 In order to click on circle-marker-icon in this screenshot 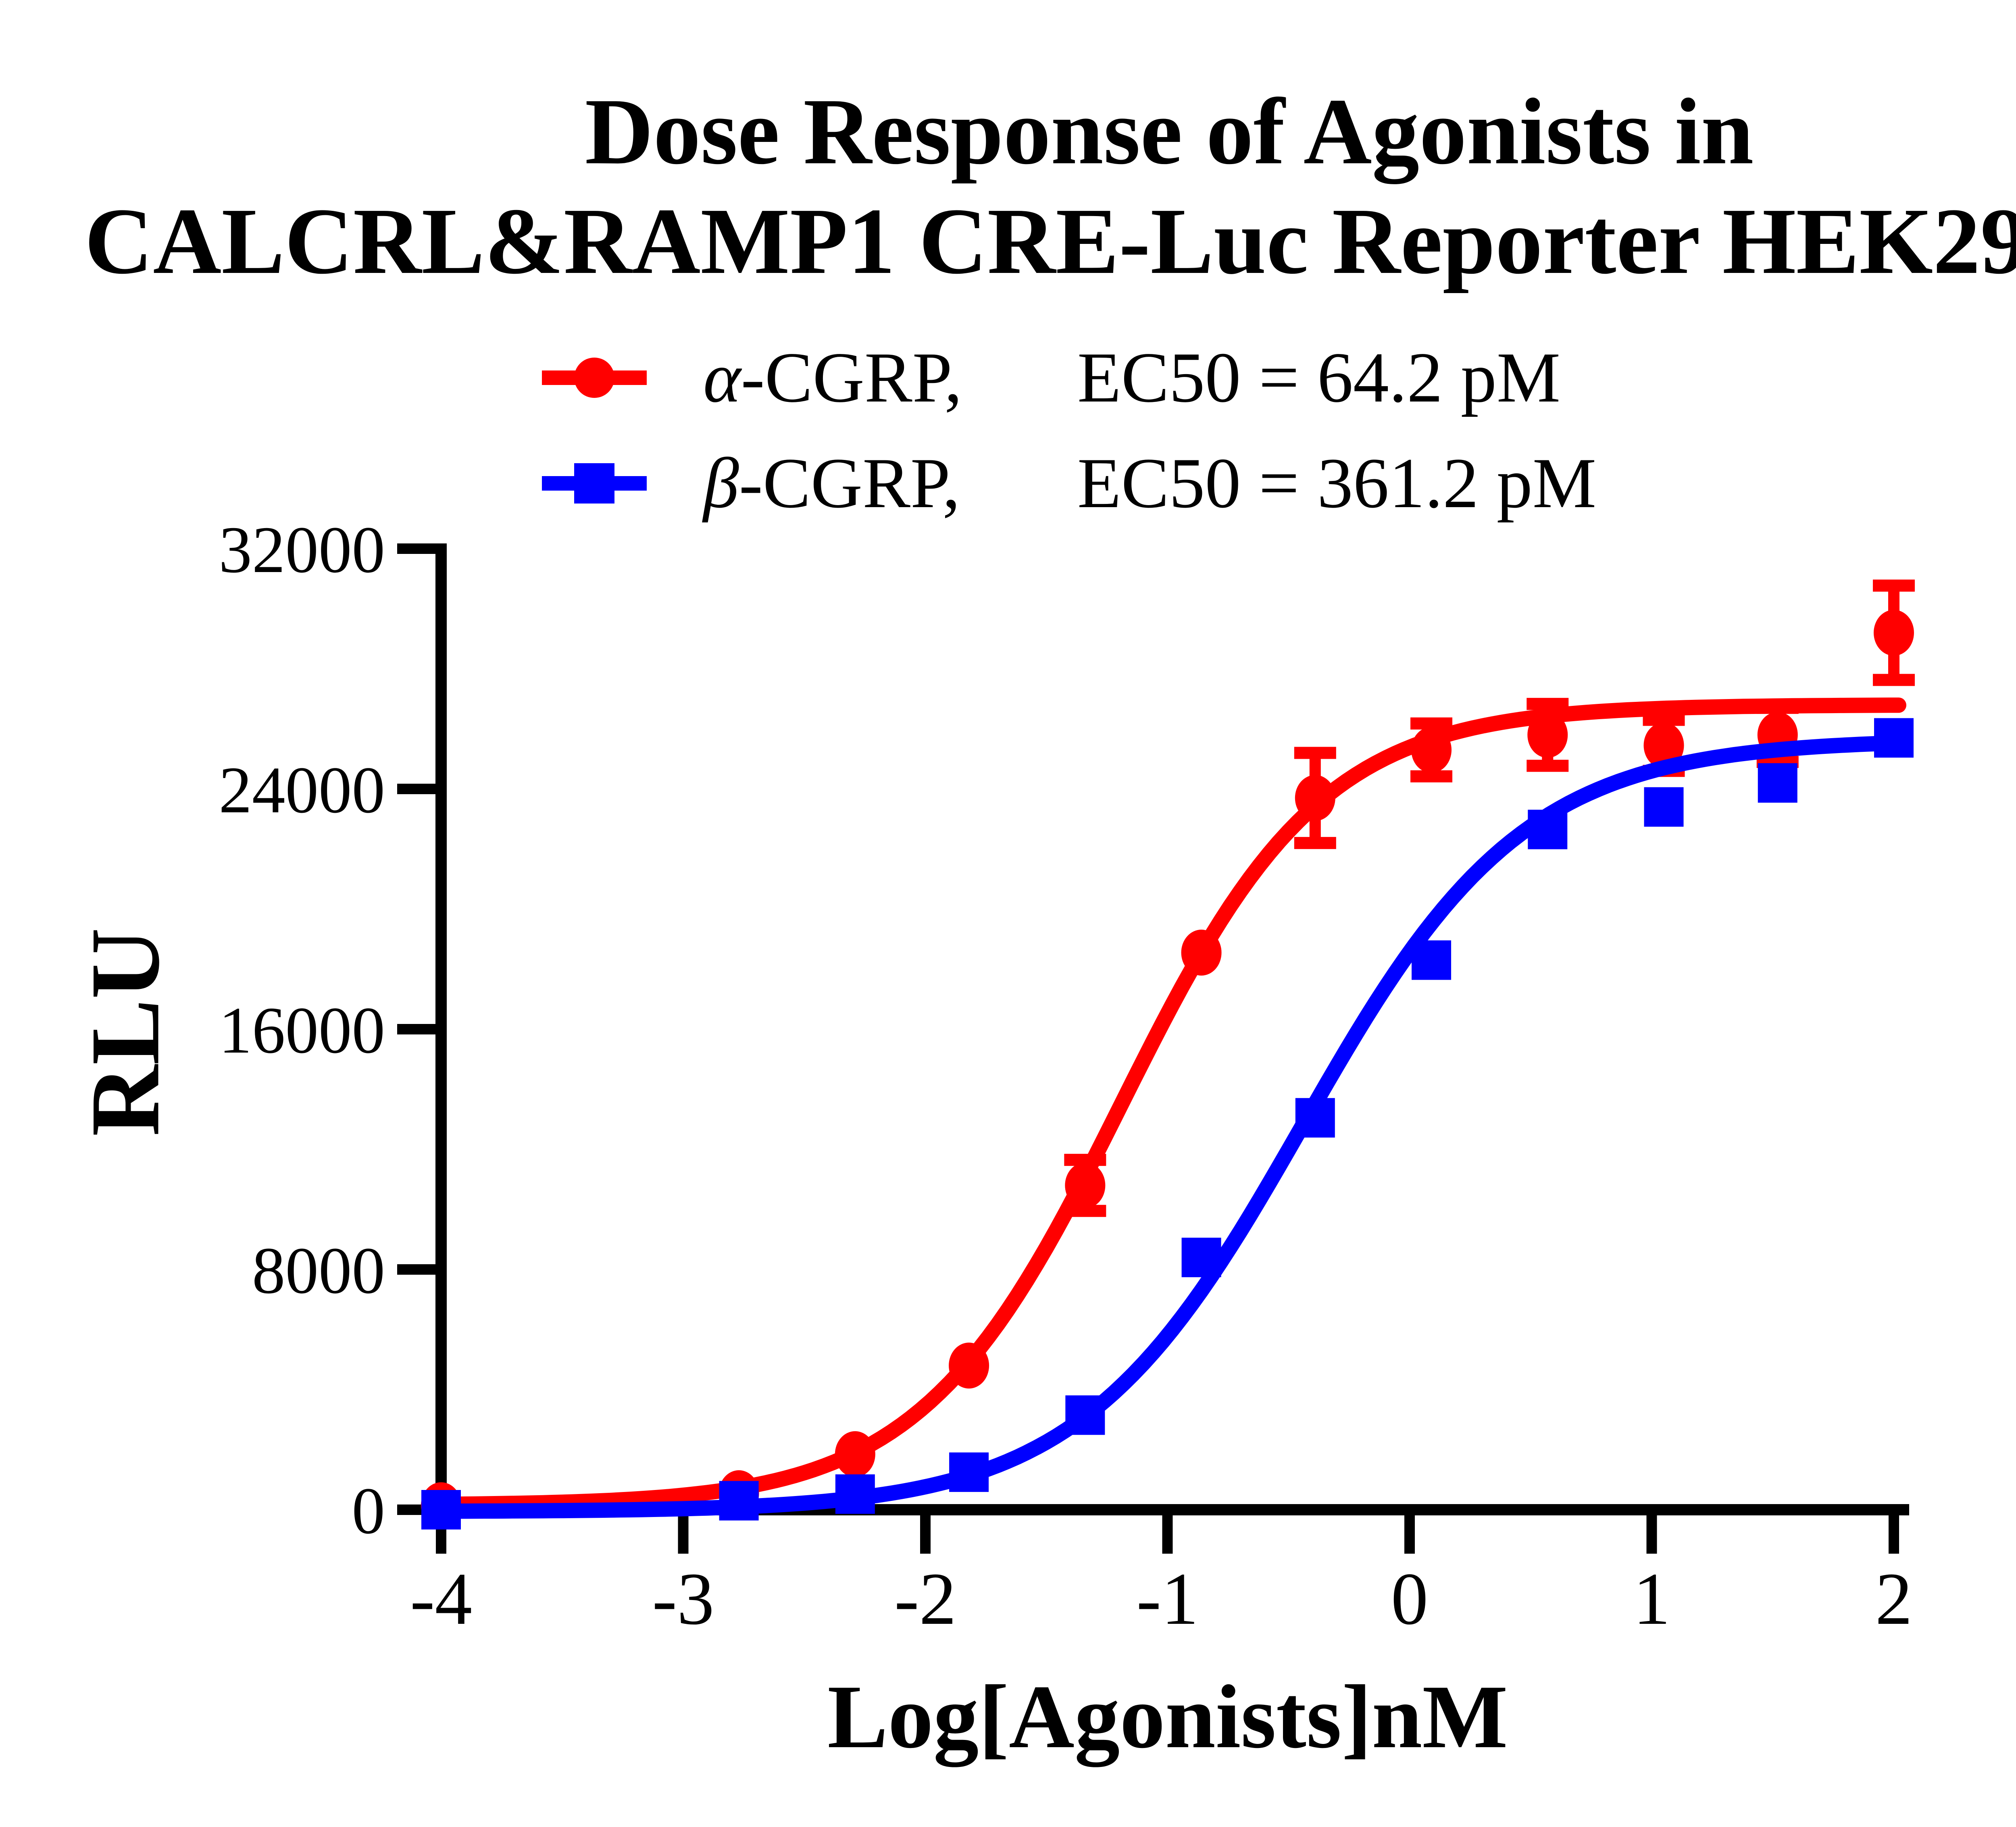, I will do `click(594, 378)`.